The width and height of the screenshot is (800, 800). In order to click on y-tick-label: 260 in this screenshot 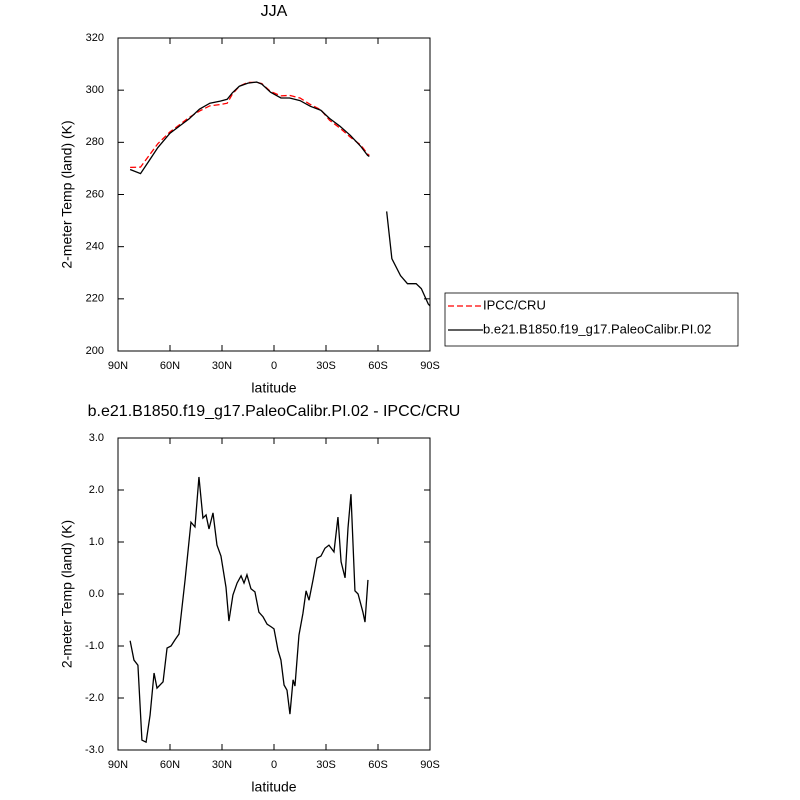, I will do `click(95, 194)`.